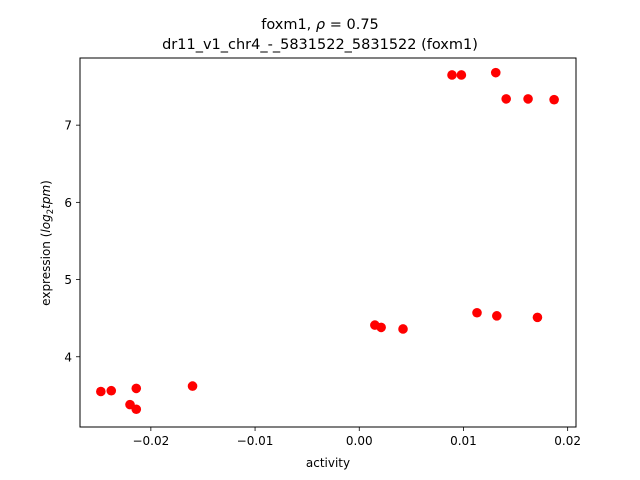 This screenshot has width=640, height=480. What do you see at coordinates (46, 269) in the screenshot?
I see `y-label-prefix: expression (` at bounding box center [46, 269].